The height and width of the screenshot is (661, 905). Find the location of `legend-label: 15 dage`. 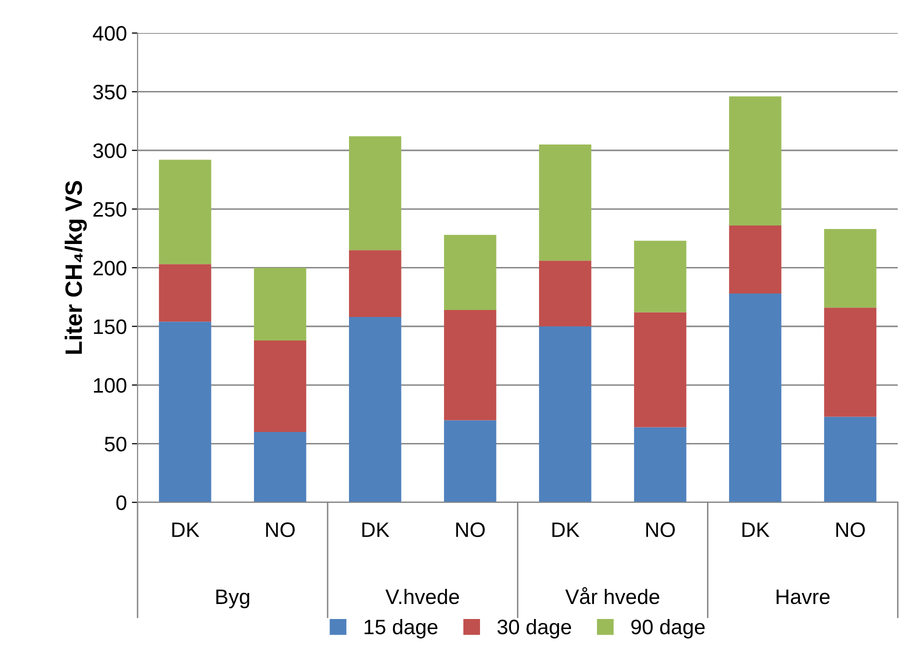

legend-label: 15 dage is located at coordinates (401, 628).